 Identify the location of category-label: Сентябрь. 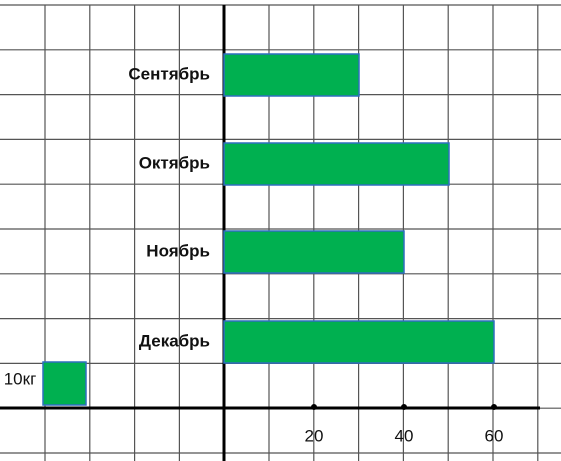
(169, 73).